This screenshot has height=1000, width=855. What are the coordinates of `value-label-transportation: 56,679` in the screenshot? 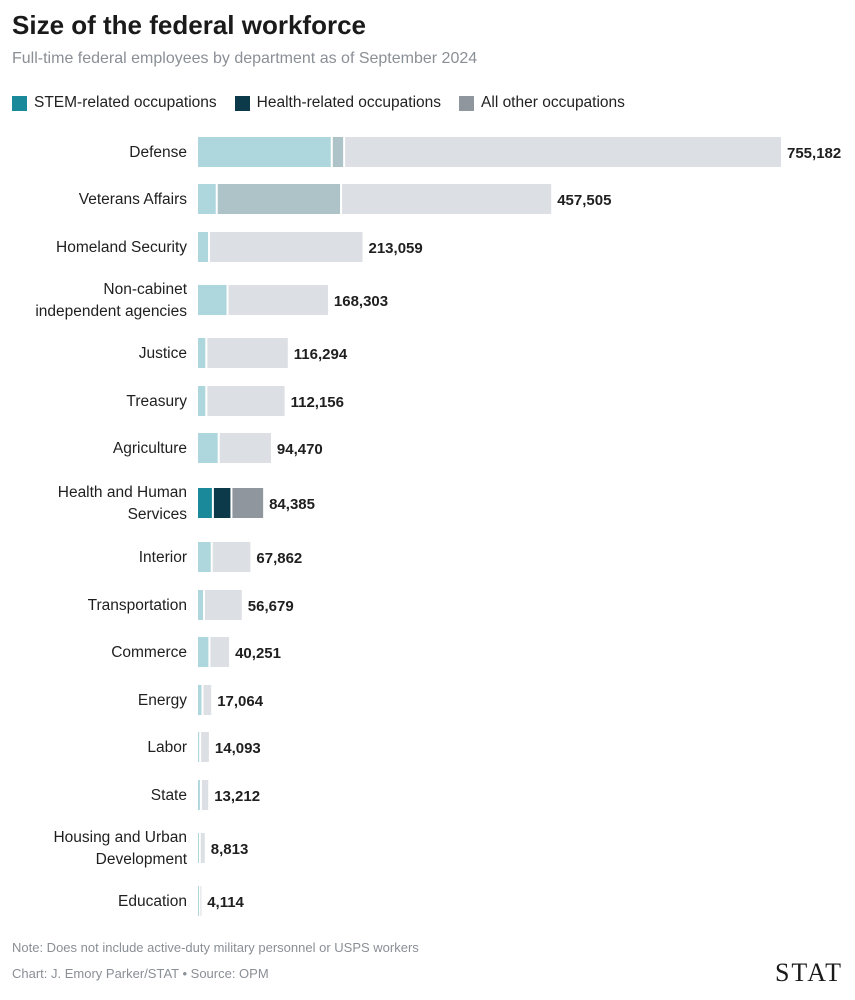 It's located at (271, 606).